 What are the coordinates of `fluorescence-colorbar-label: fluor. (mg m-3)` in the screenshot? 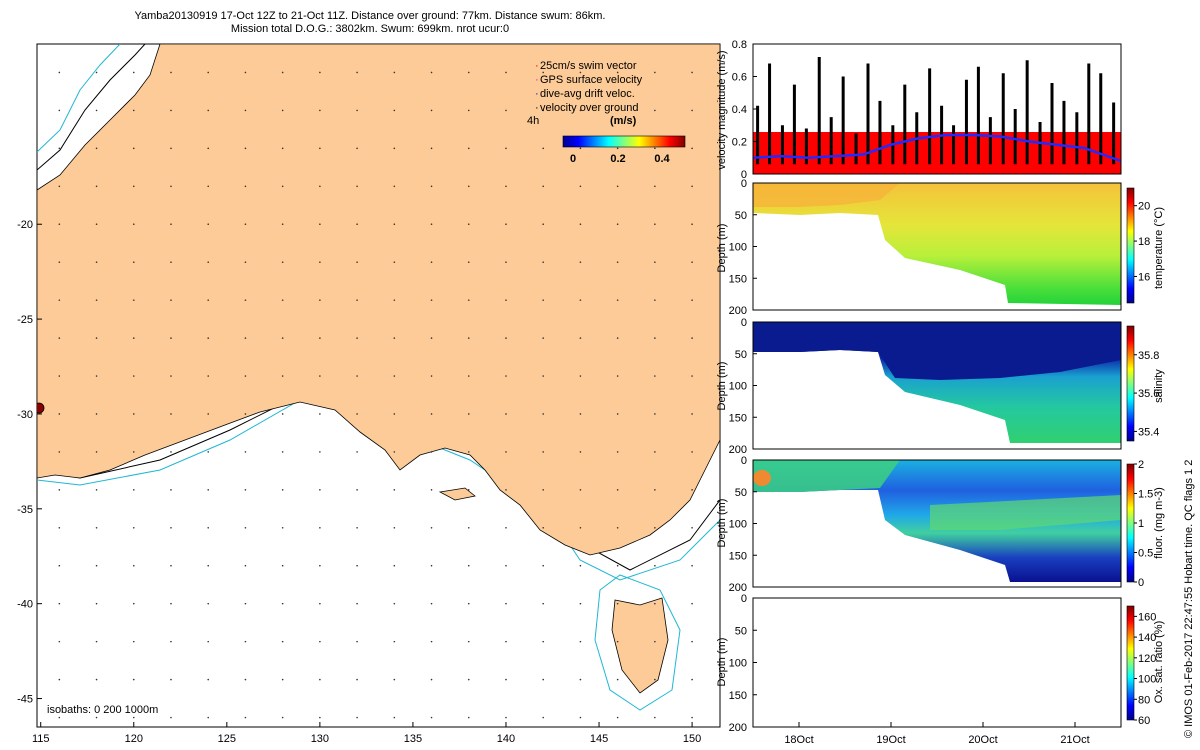 It's located at (1159, 523).